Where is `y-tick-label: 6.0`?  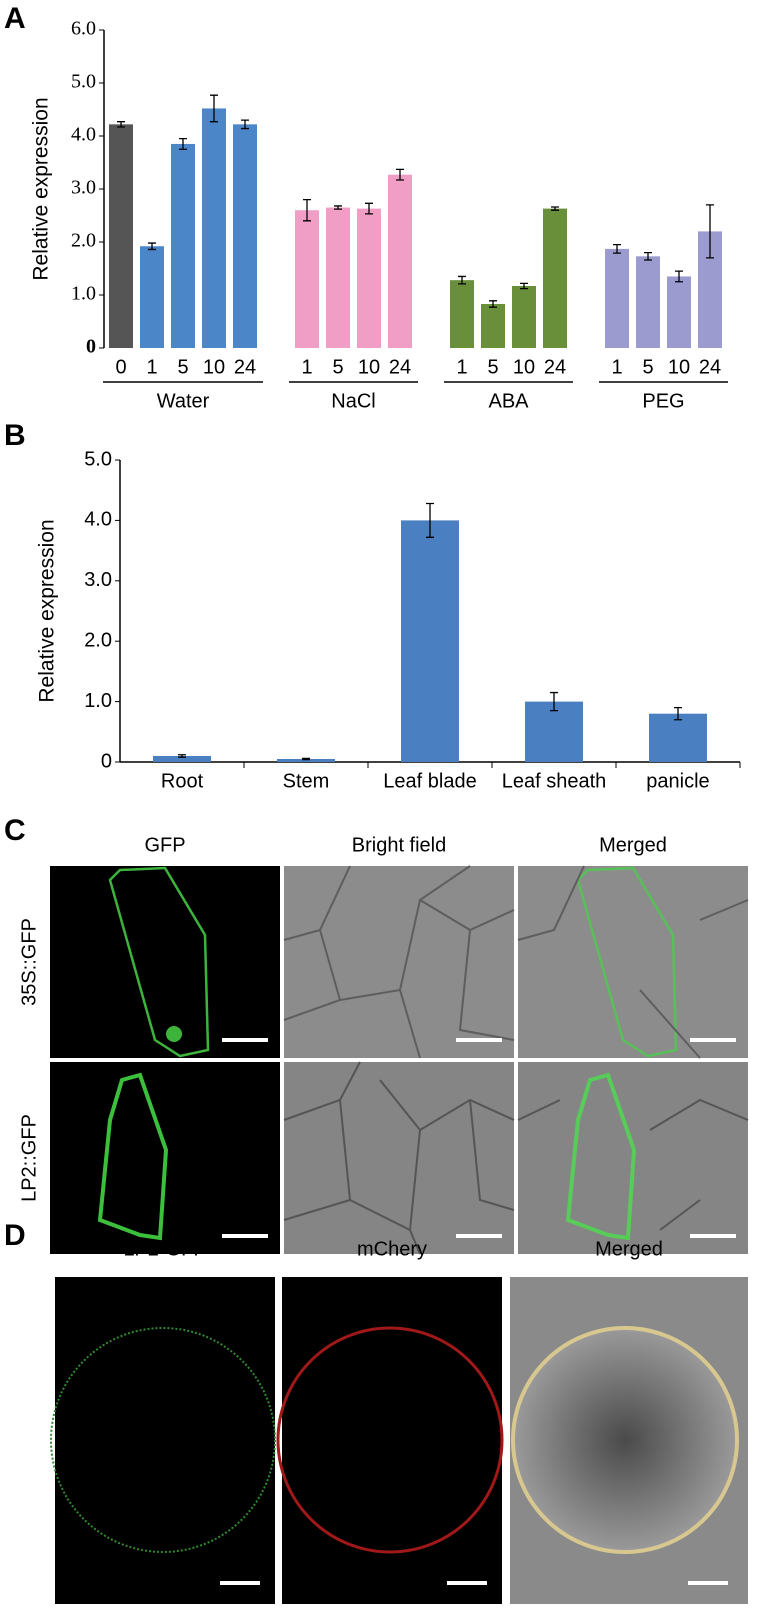 y-tick-label: 6.0 is located at coordinates (83, 29).